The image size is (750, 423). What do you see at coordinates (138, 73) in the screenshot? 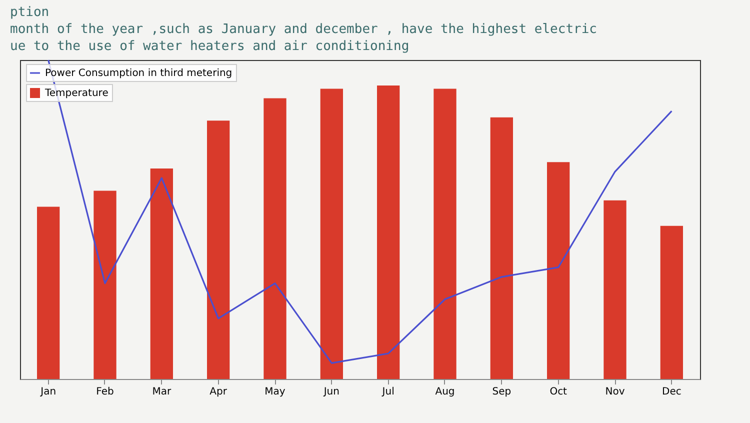
I see `legend-label: Power Consumption in third metering` at bounding box center [138, 73].